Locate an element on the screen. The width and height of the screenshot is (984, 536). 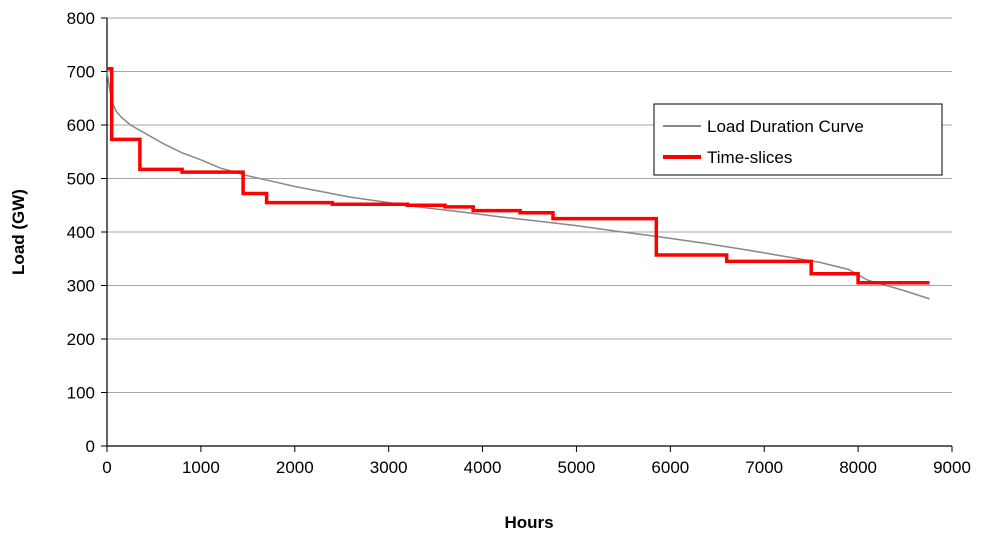
y-tick-label-700: 700 is located at coordinates (81, 72).